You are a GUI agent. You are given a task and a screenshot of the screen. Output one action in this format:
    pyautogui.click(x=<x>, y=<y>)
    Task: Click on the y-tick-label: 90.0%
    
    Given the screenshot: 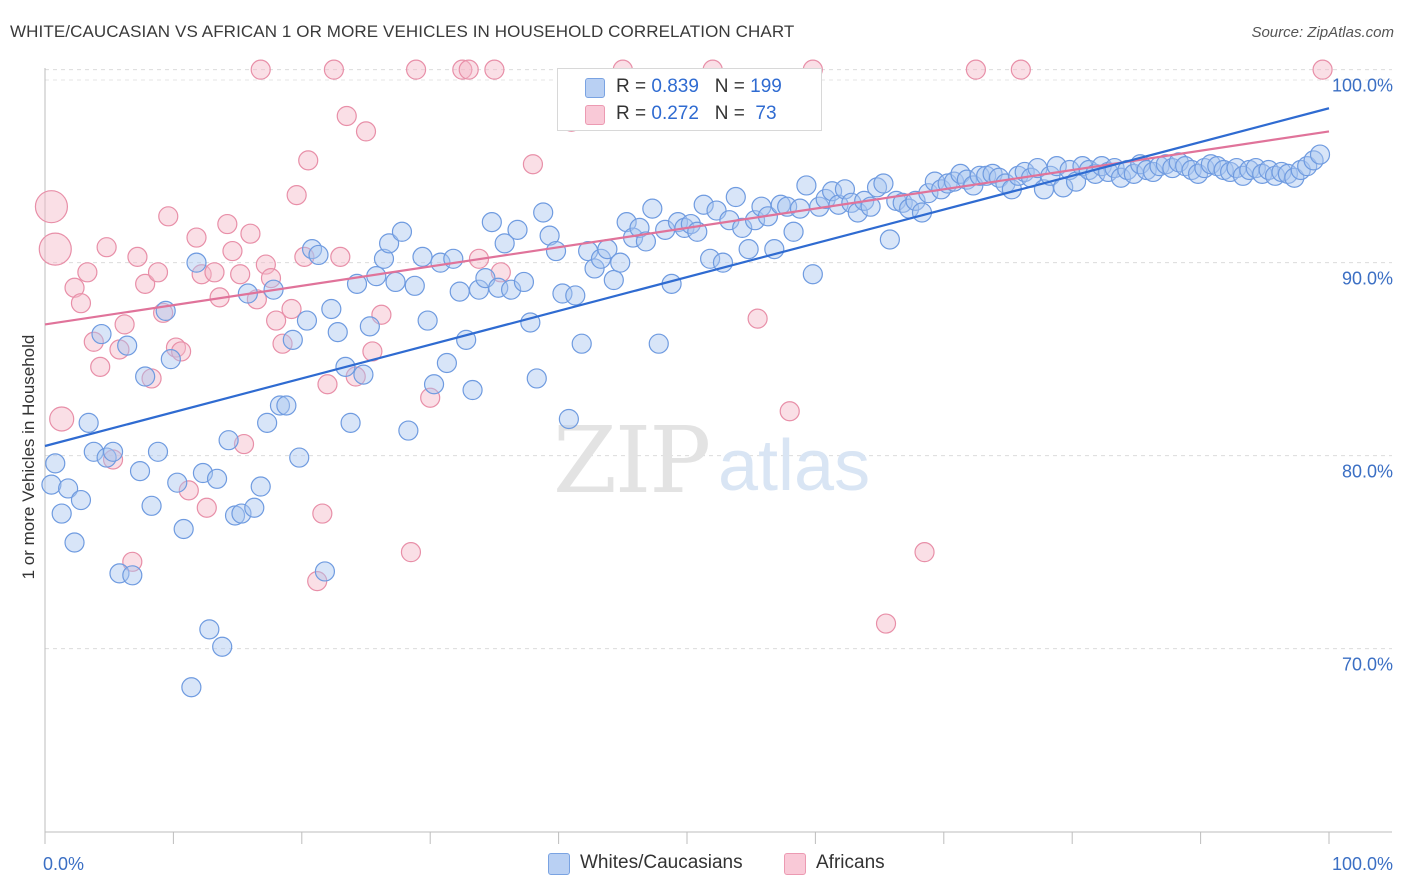 What is the action you would take?
    pyautogui.click(x=1367, y=279)
    